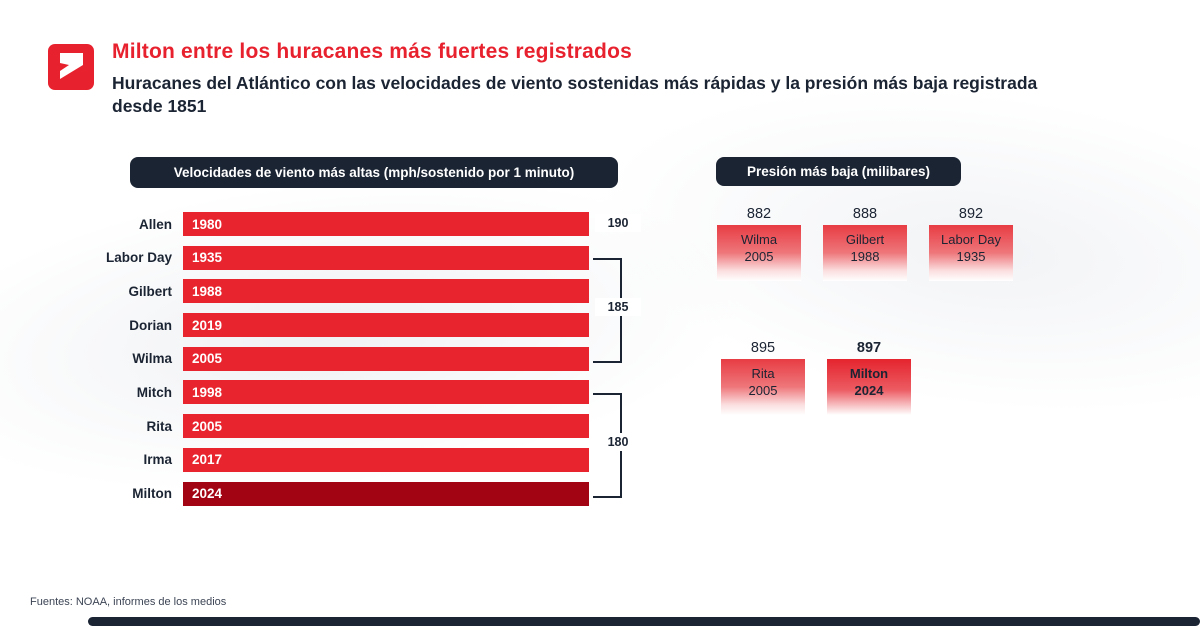 This screenshot has height=628, width=1200. I want to click on hurricane-year: 2019, so click(207, 325).